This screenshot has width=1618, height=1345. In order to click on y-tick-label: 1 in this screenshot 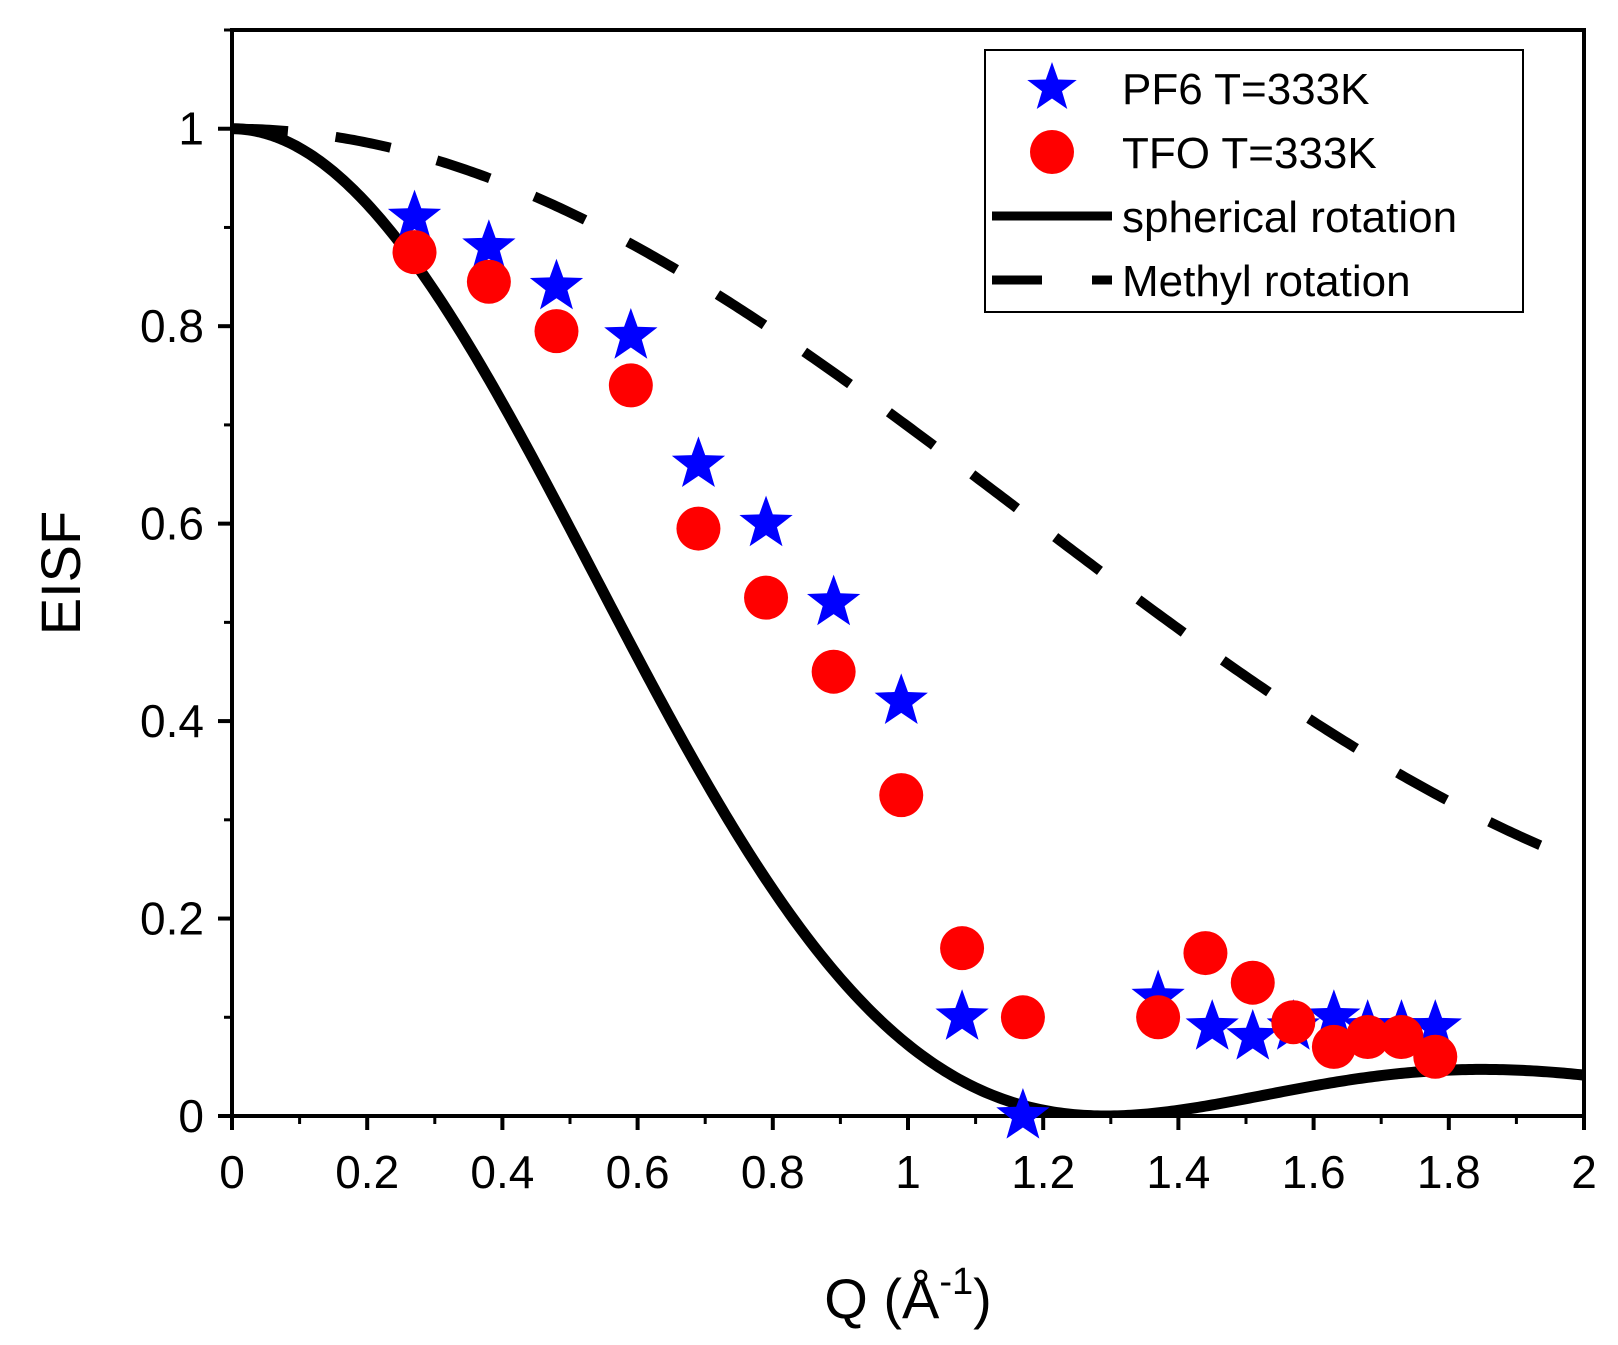, I will do `click(191, 129)`.